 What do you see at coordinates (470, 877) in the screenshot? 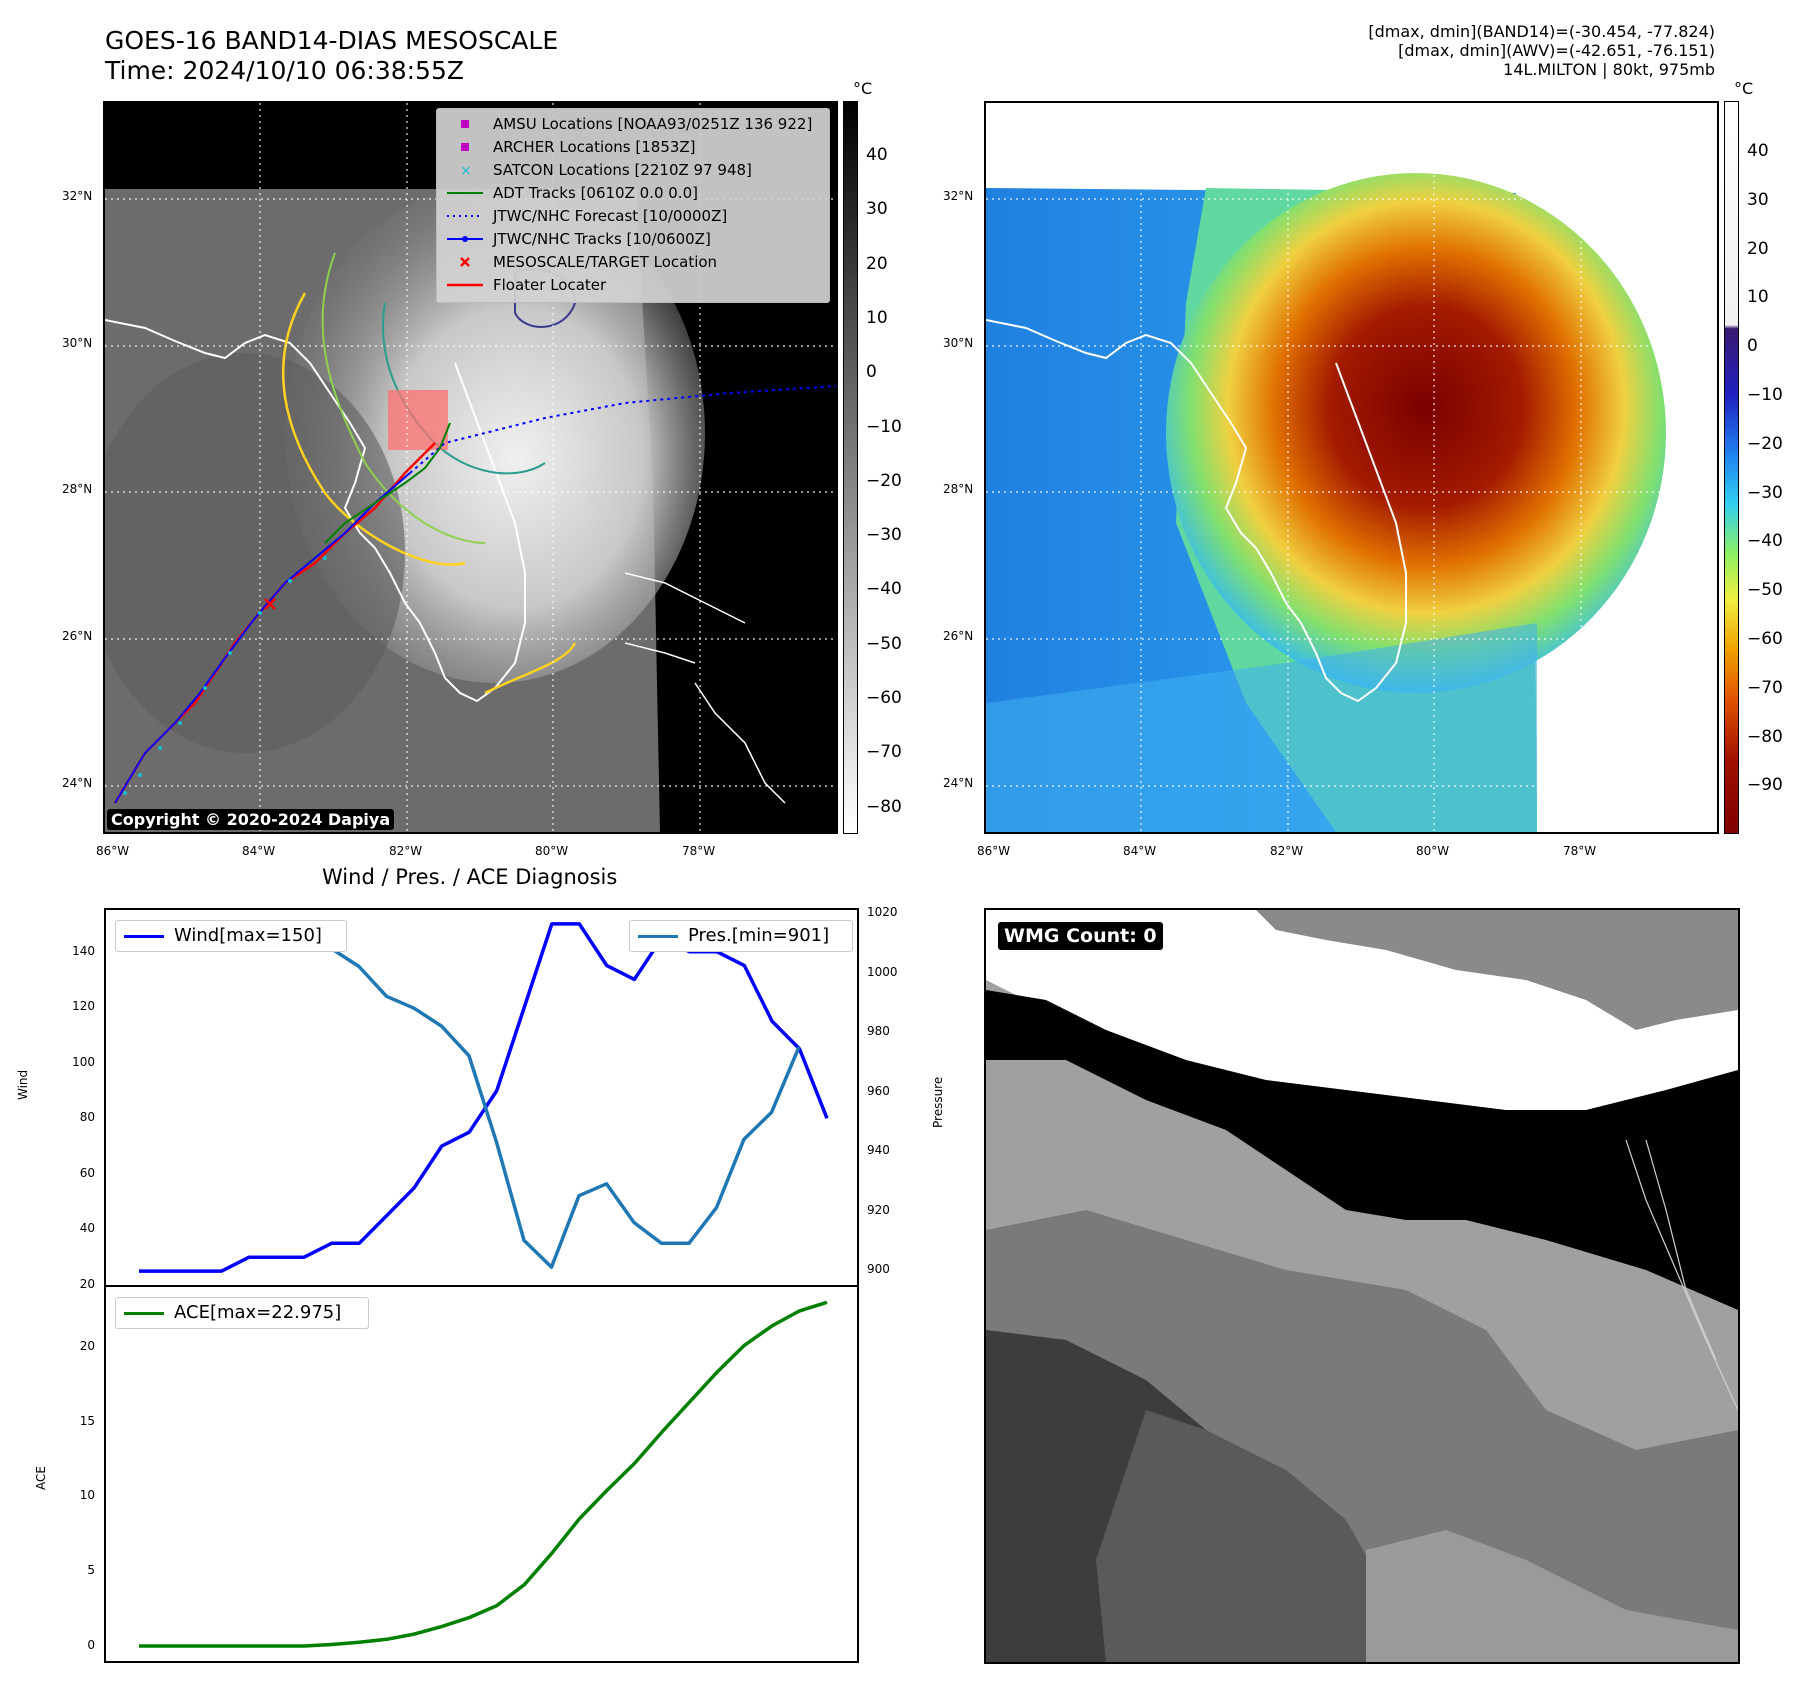
I see `diagnosis-title: Wind / Pres. / ACE Diagnosis` at bounding box center [470, 877].